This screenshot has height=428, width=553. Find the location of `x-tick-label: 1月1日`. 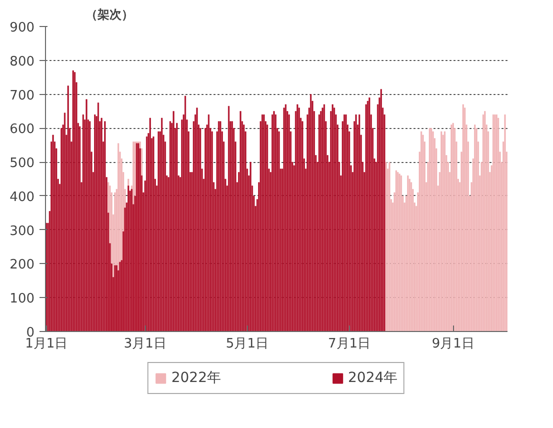

x-tick-label: 1月1日 is located at coordinates (46, 344).